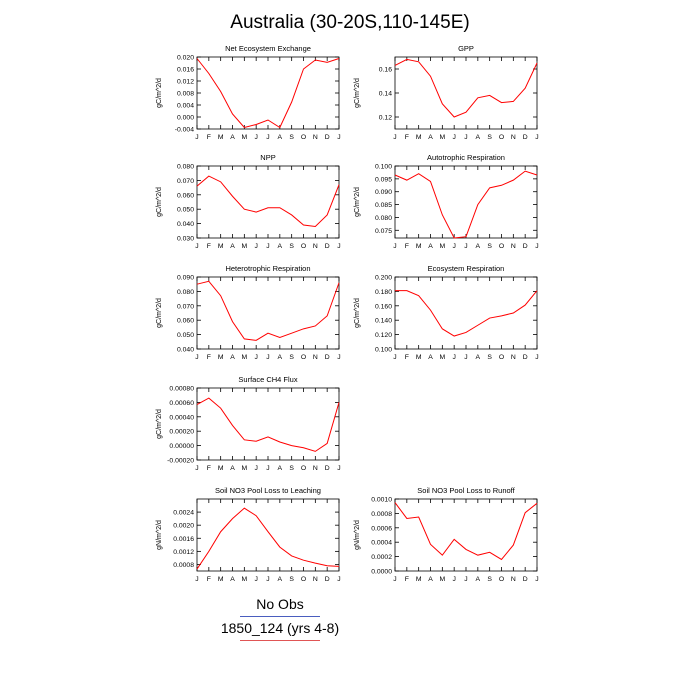  Describe the element at coordinates (185, 321) in the screenshot. I see `y-tick-label: 0.060` at that location.